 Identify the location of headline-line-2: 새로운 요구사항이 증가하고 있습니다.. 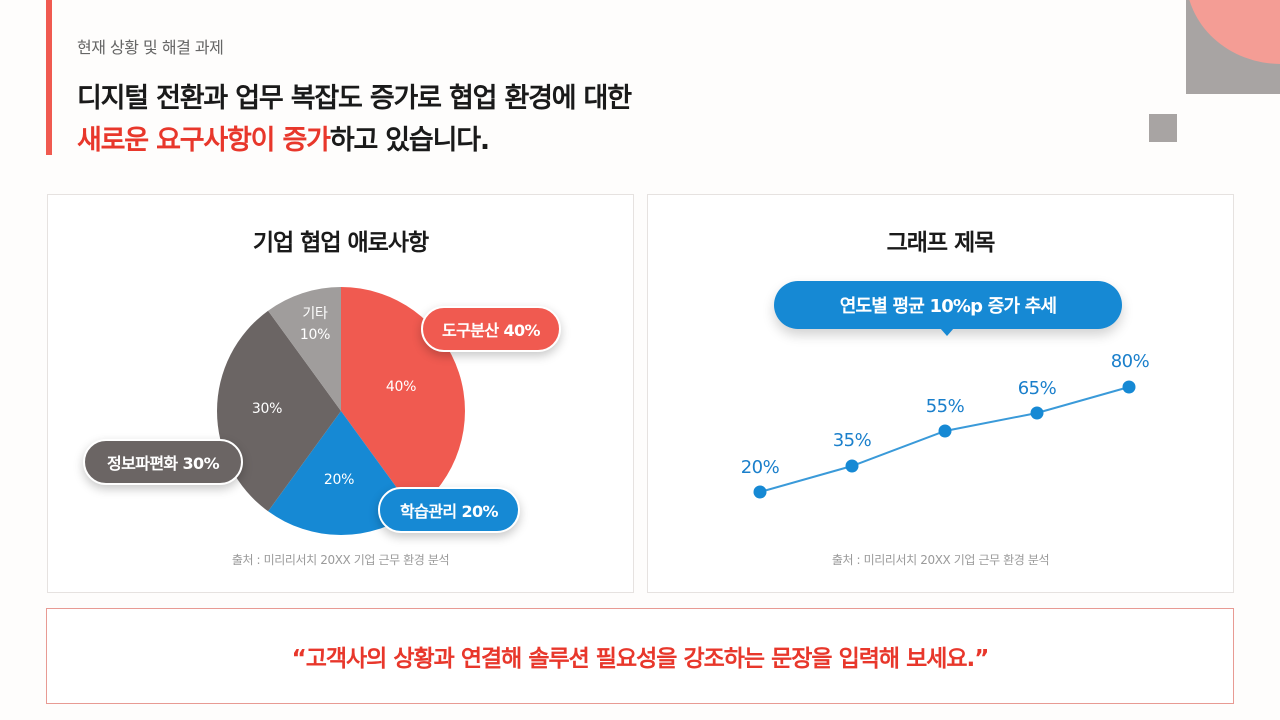
(354, 141).